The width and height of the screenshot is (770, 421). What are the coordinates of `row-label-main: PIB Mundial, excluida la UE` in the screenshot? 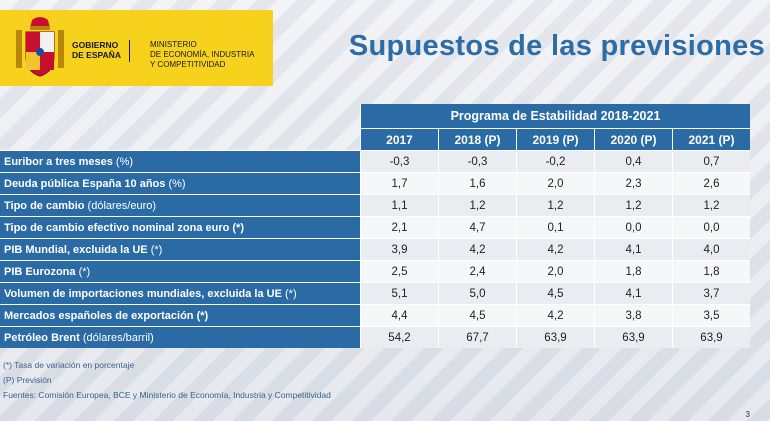 It's located at (76, 249).